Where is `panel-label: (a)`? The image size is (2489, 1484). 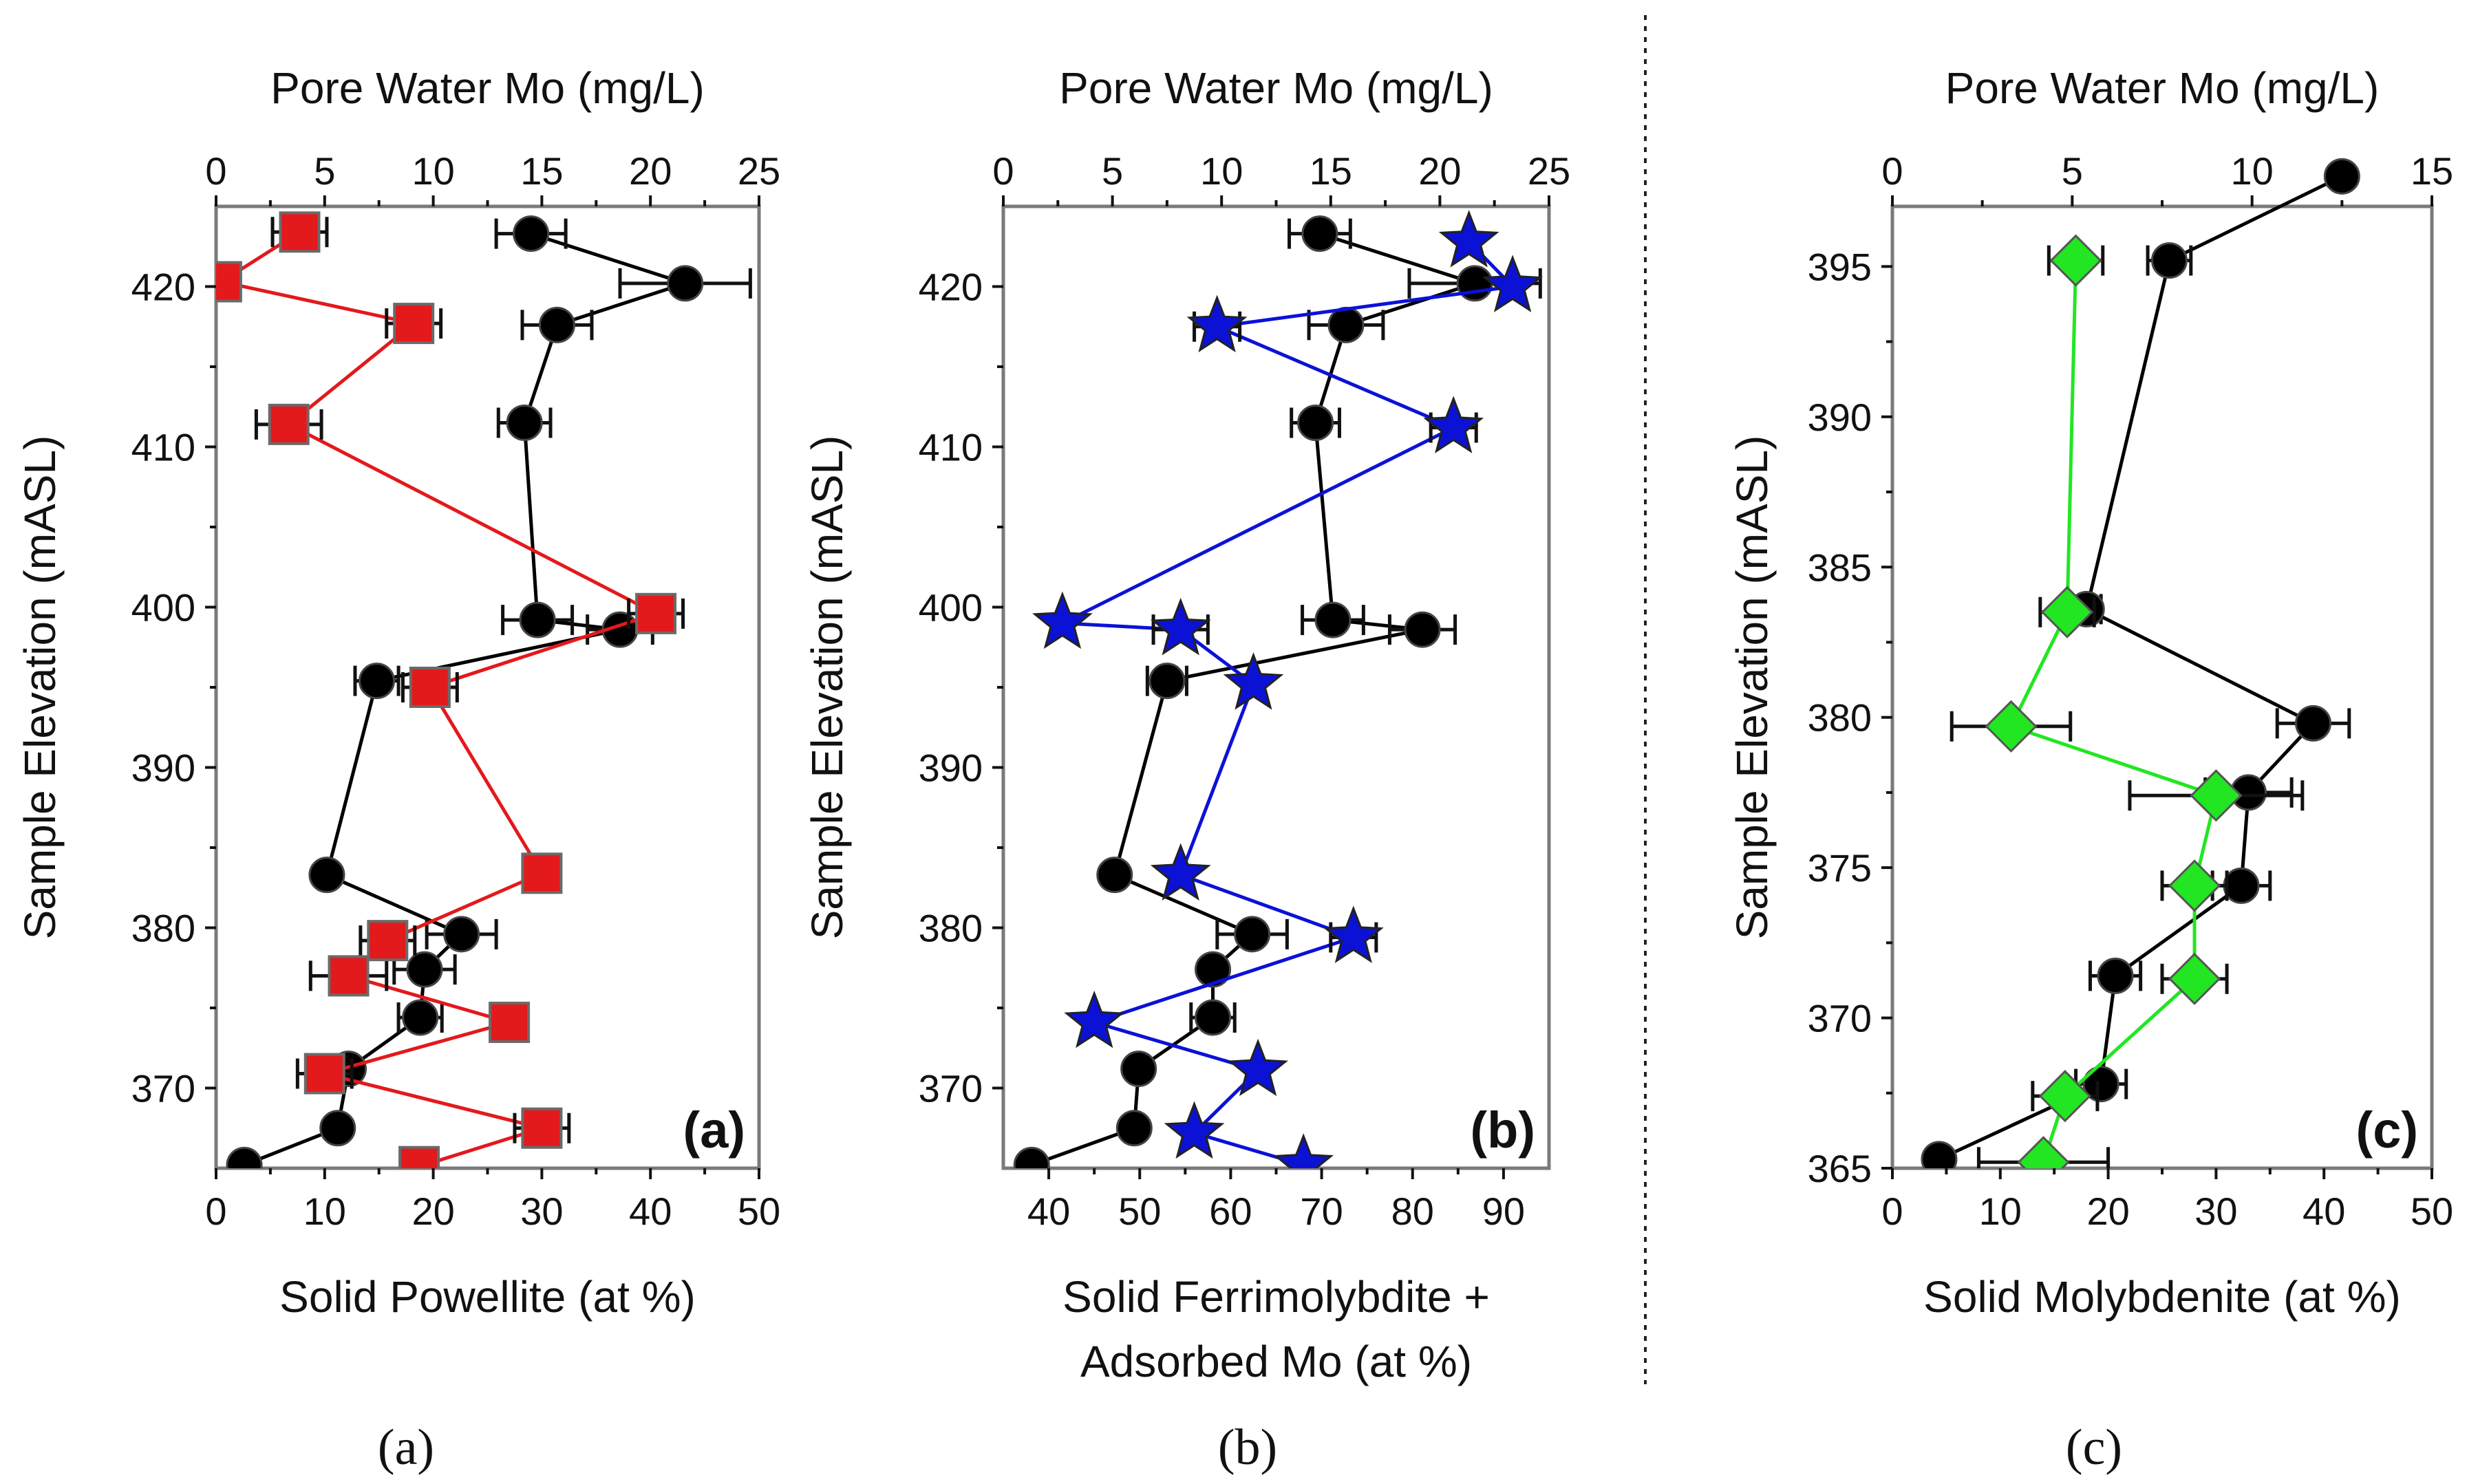
panel-label: (a) is located at coordinates (714, 1130).